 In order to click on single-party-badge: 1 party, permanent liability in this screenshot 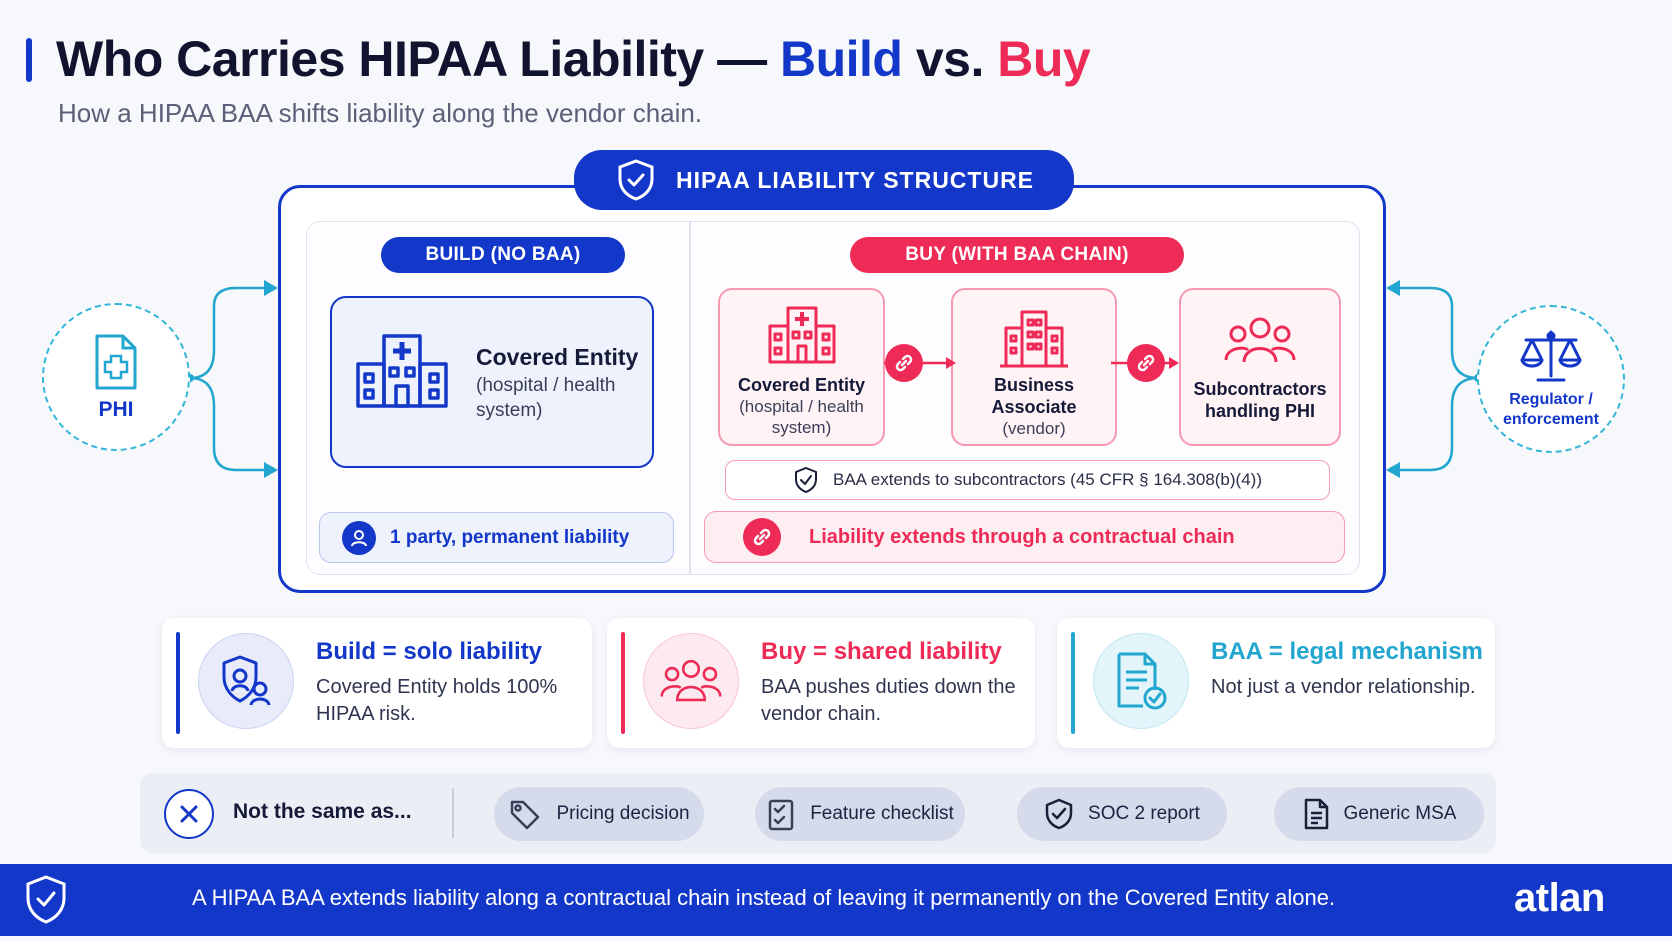, I will do `click(496, 537)`.